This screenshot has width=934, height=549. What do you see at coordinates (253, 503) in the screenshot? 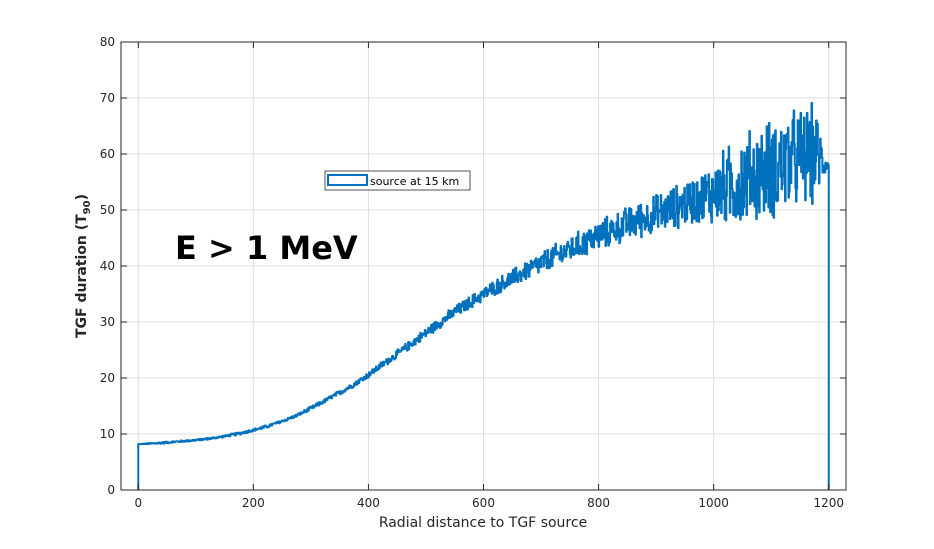
I see `x-tick-label: 200` at bounding box center [253, 503].